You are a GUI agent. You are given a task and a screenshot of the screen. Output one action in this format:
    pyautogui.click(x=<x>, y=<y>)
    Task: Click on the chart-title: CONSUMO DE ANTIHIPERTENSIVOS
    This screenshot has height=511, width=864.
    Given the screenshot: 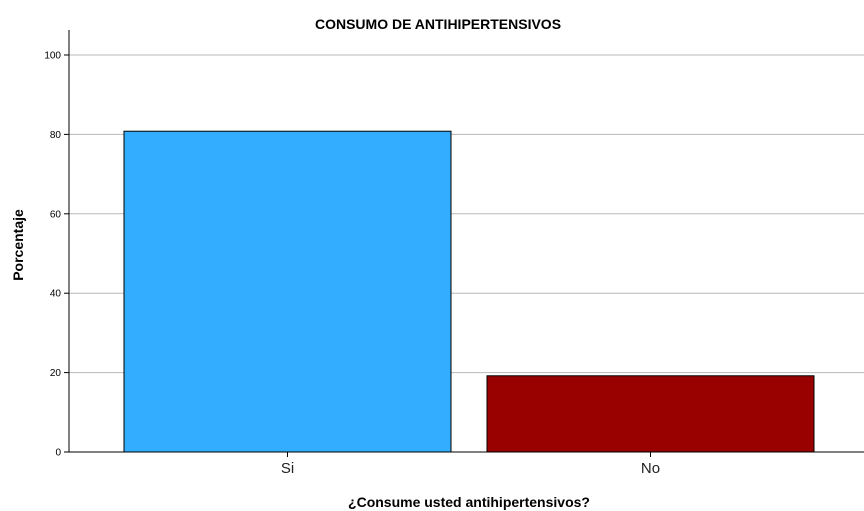 What is the action you would take?
    pyautogui.click(x=438, y=24)
    